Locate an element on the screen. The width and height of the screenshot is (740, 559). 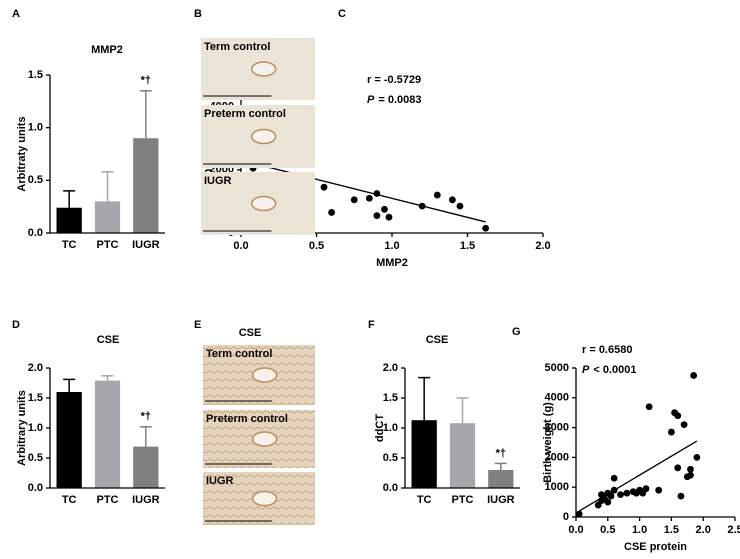
y-axis-label: Birth weight (g) is located at coordinates (548, 442).